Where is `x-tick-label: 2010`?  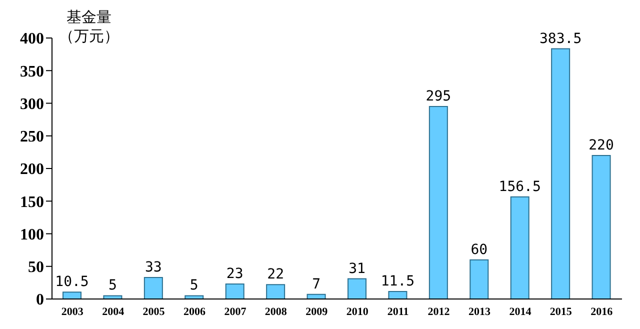 x-tick-label: 2010 is located at coordinates (357, 312).